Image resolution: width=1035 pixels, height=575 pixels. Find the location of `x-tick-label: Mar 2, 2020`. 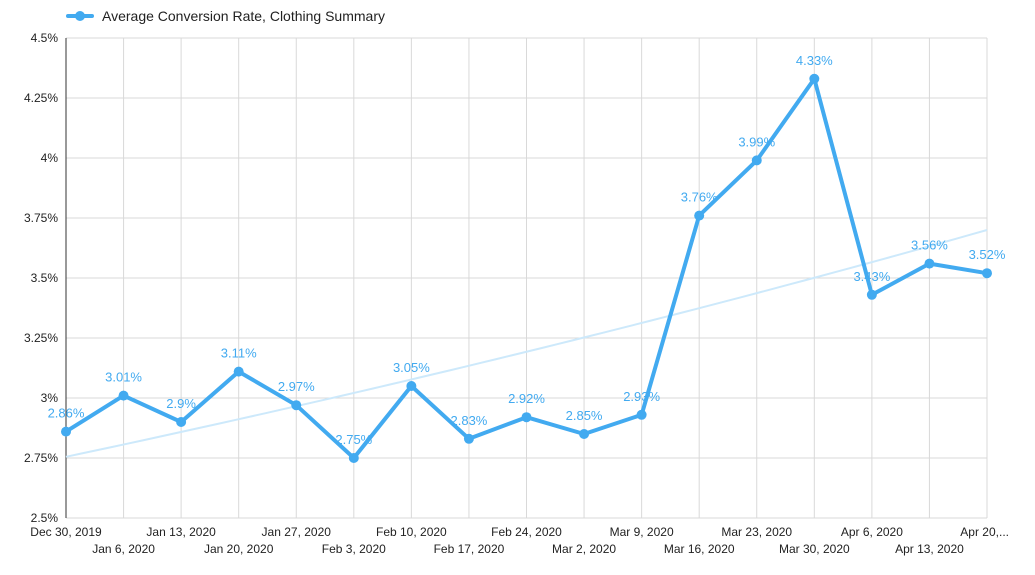

x-tick-label: Mar 2, 2020 is located at coordinates (584, 549).